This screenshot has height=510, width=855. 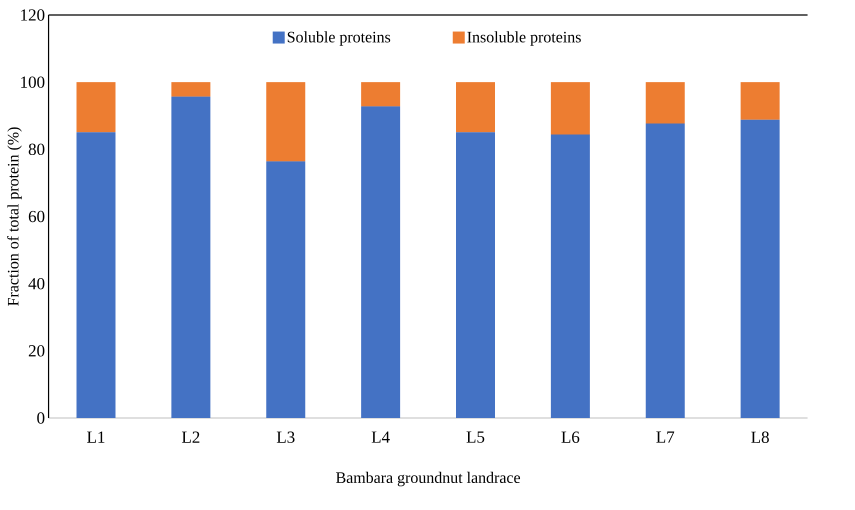 I want to click on y-tick-label: 40, so click(x=36, y=284).